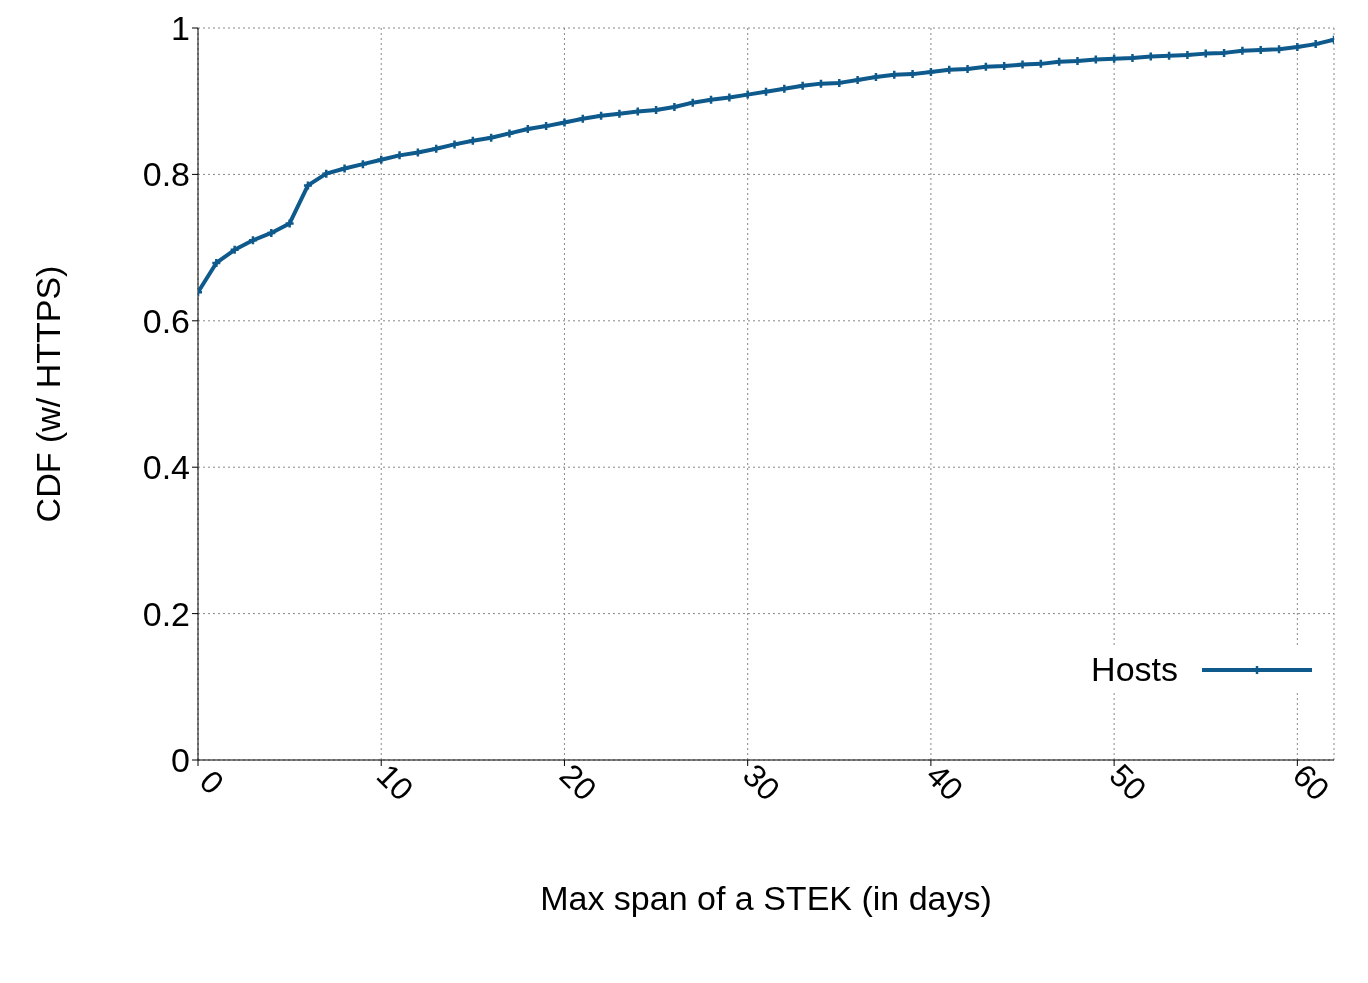 This screenshot has width=1368, height=983. What do you see at coordinates (395, 782) in the screenshot?
I see `x-tick-label: 10` at bounding box center [395, 782].